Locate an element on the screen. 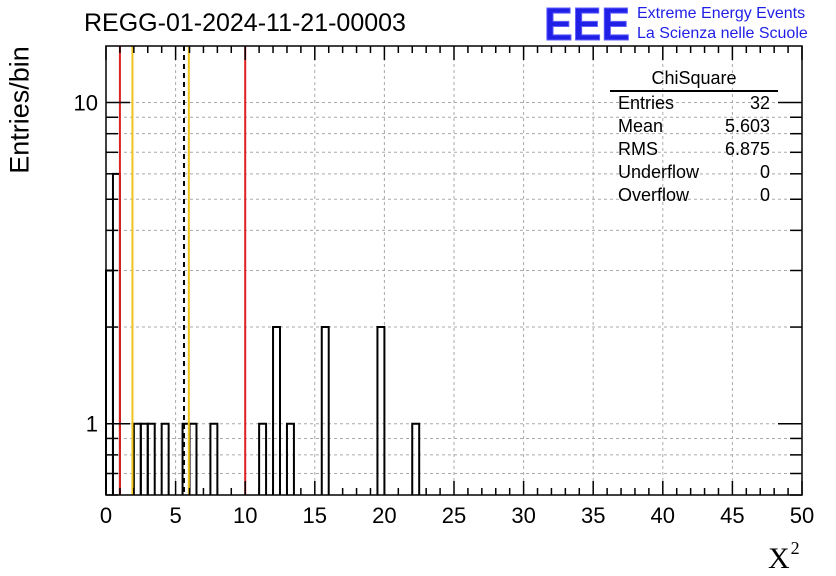 This screenshot has height=576, width=836. stats-row: RMS 6.875 is located at coordinates (694, 149).